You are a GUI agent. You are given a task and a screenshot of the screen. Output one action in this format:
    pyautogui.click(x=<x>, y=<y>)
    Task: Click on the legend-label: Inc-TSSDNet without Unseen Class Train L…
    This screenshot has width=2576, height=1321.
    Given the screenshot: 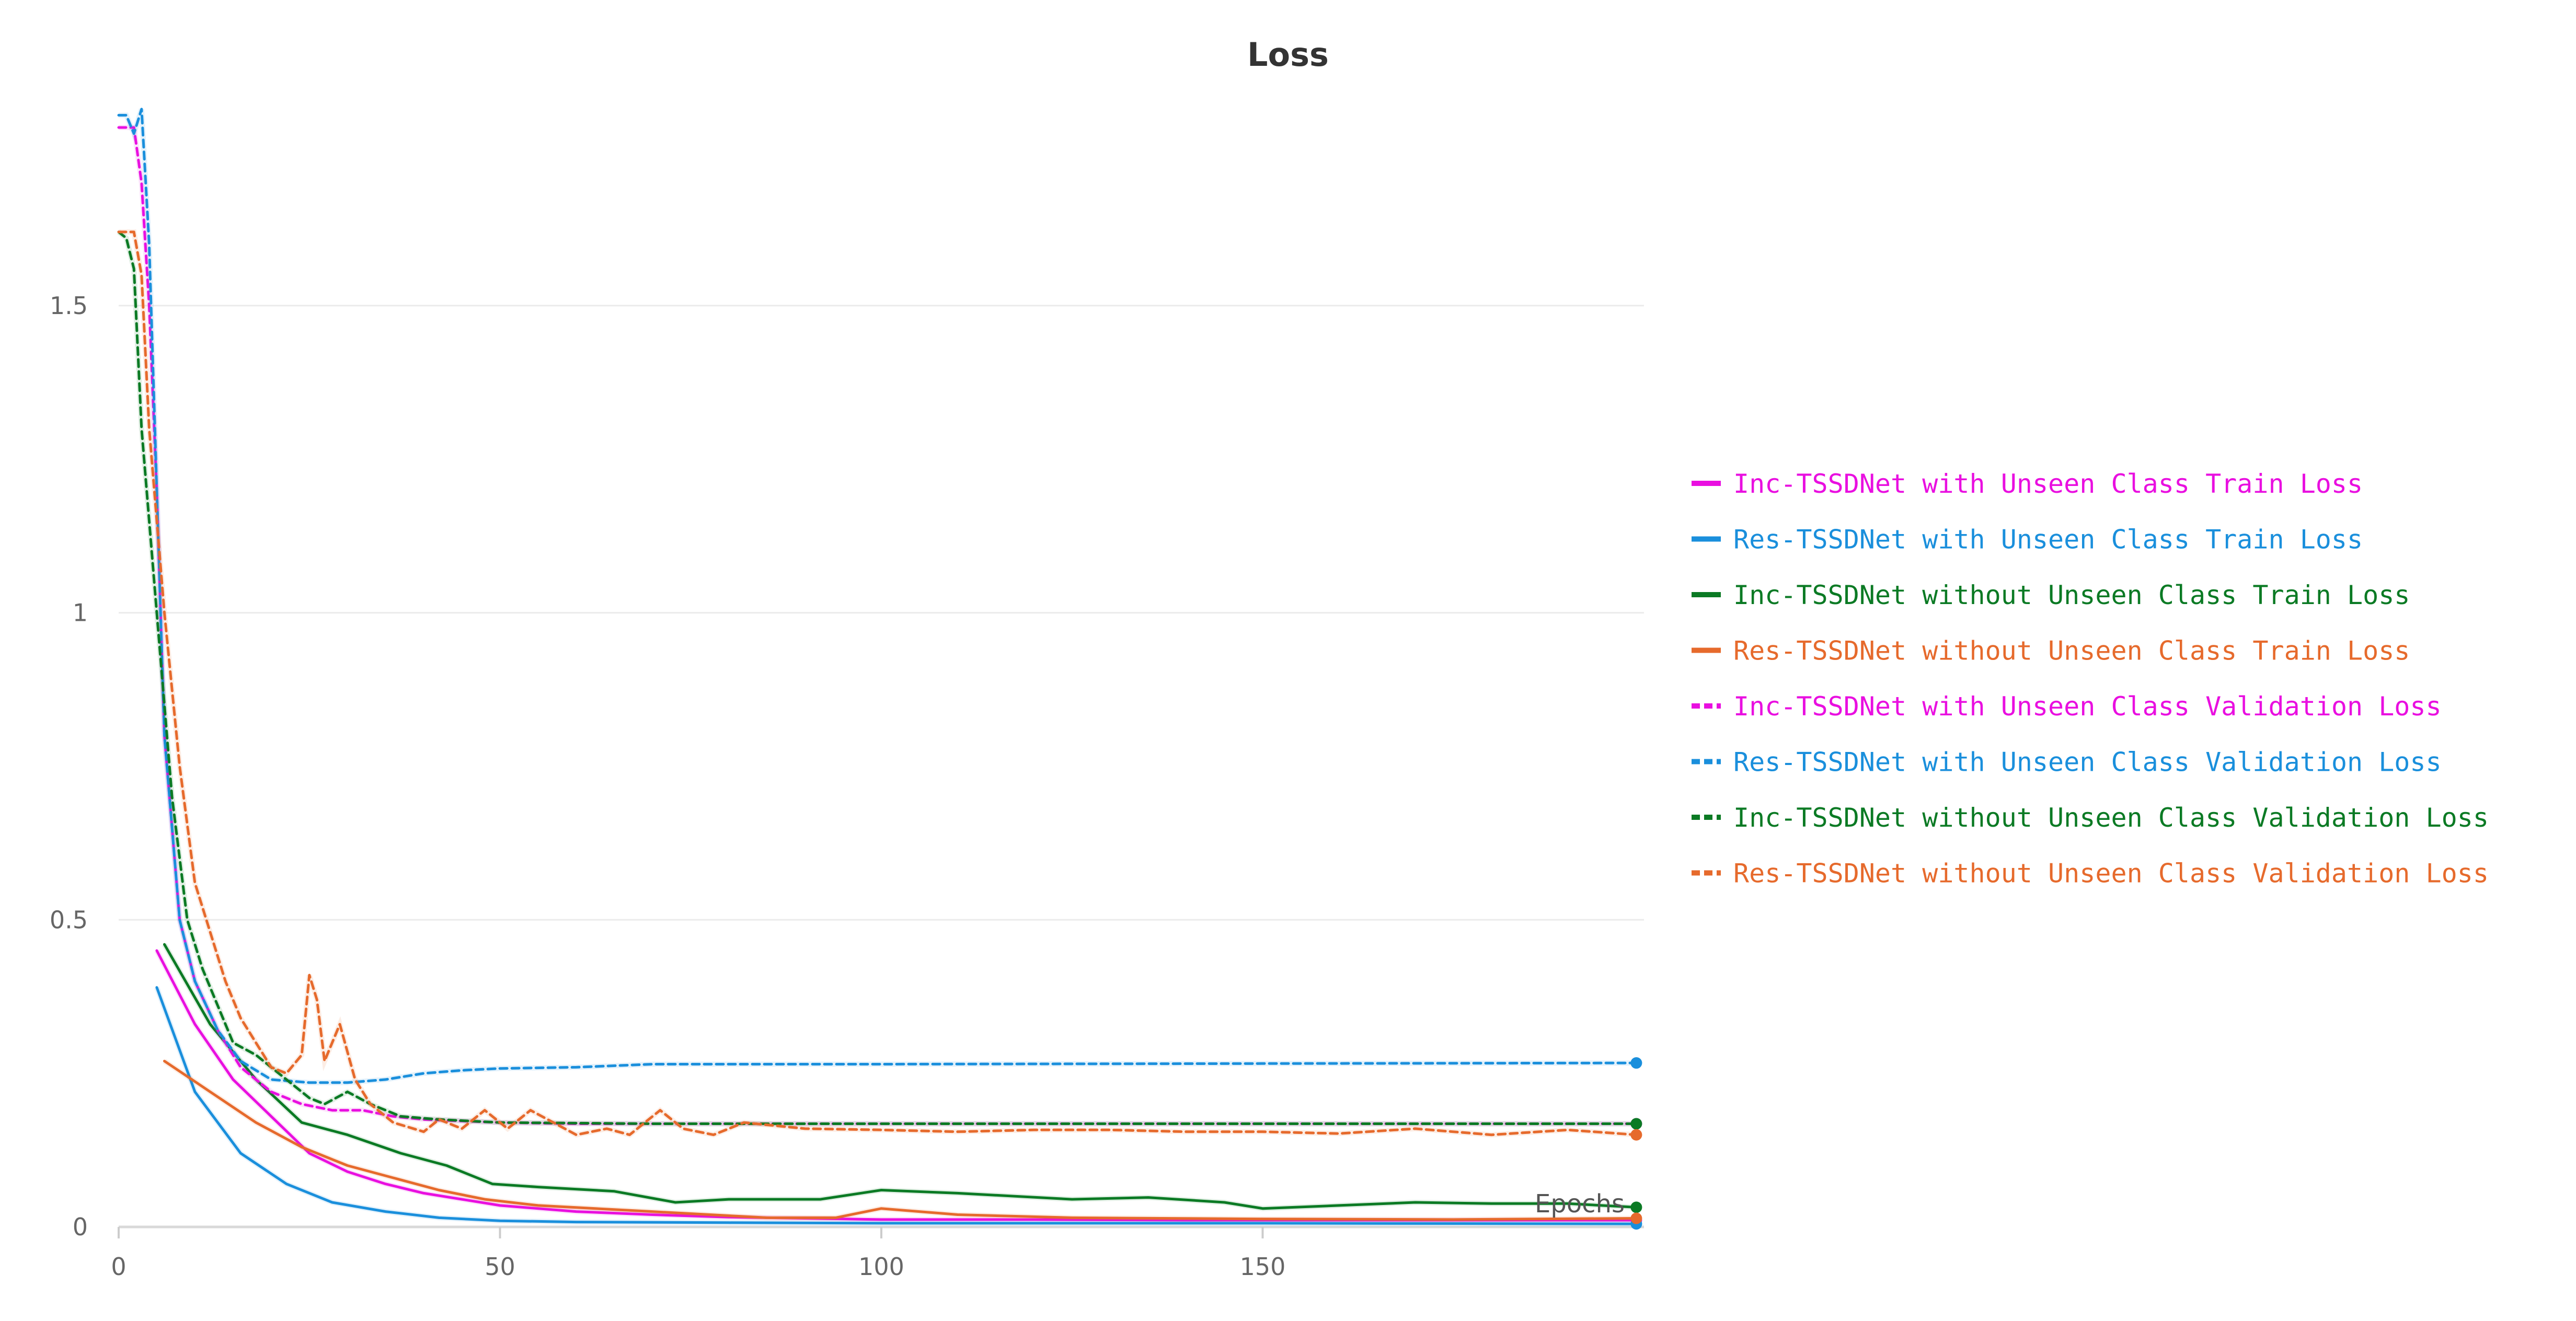 What is the action you would take?
    pyautogui.click(x=2071, y=595)
    